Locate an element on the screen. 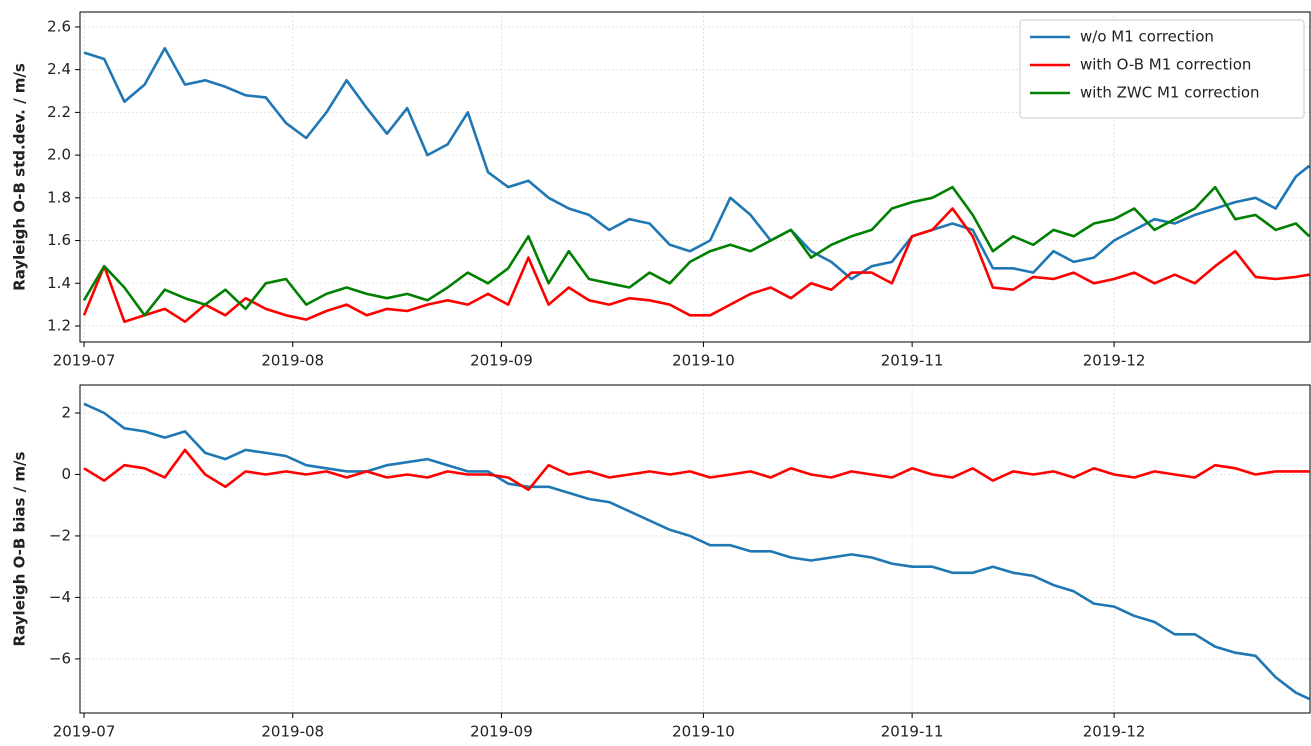 The height and width of the screenshot is (746, 1311). y-tick-label: −6 is located at coordinates (60, 658).